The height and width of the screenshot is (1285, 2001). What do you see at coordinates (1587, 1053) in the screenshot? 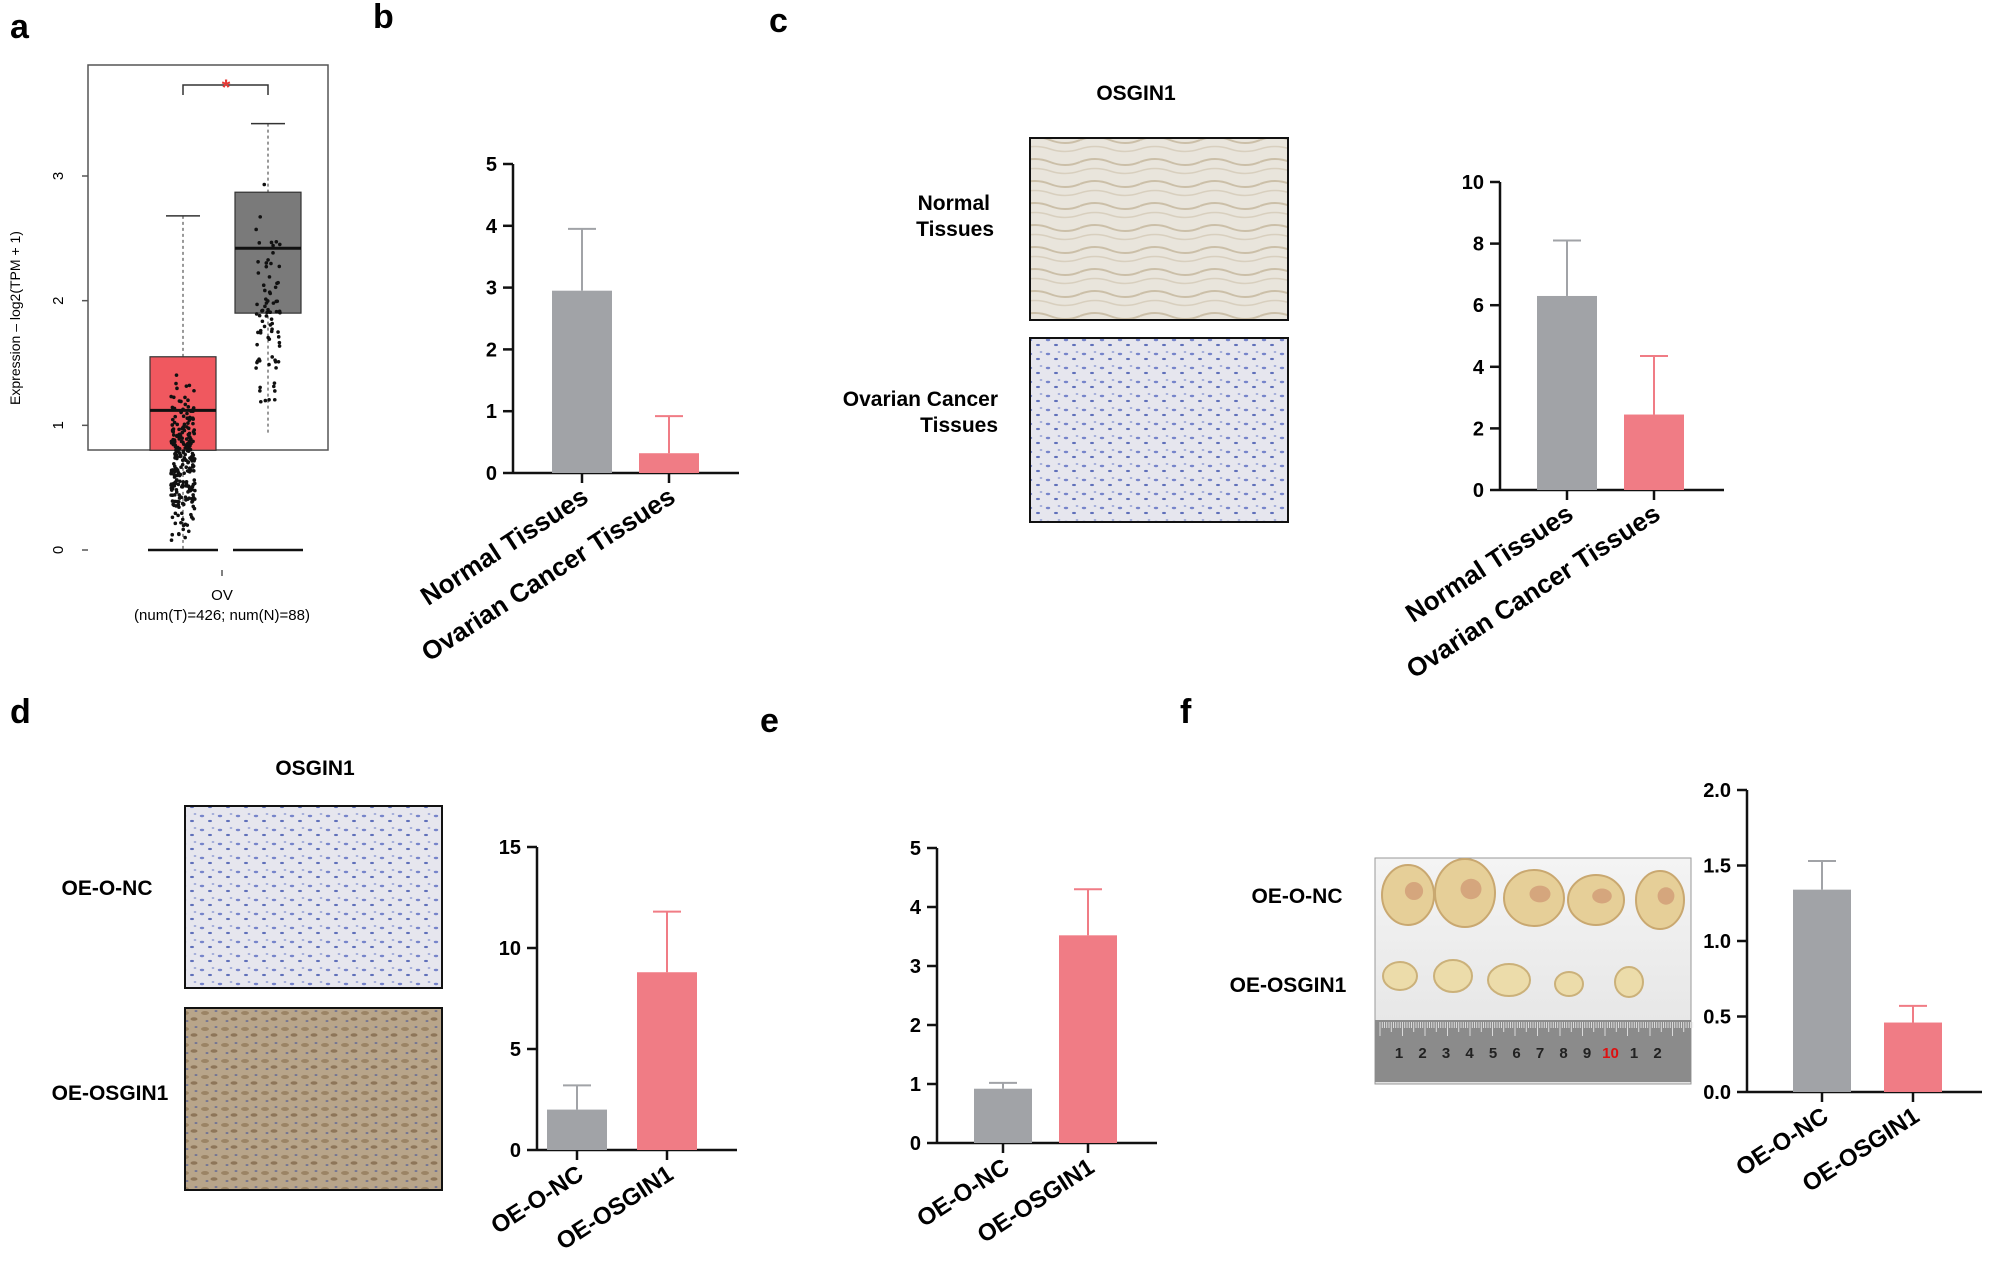
I see `ruler-number: 9` at bounding box center [1587, 1053].